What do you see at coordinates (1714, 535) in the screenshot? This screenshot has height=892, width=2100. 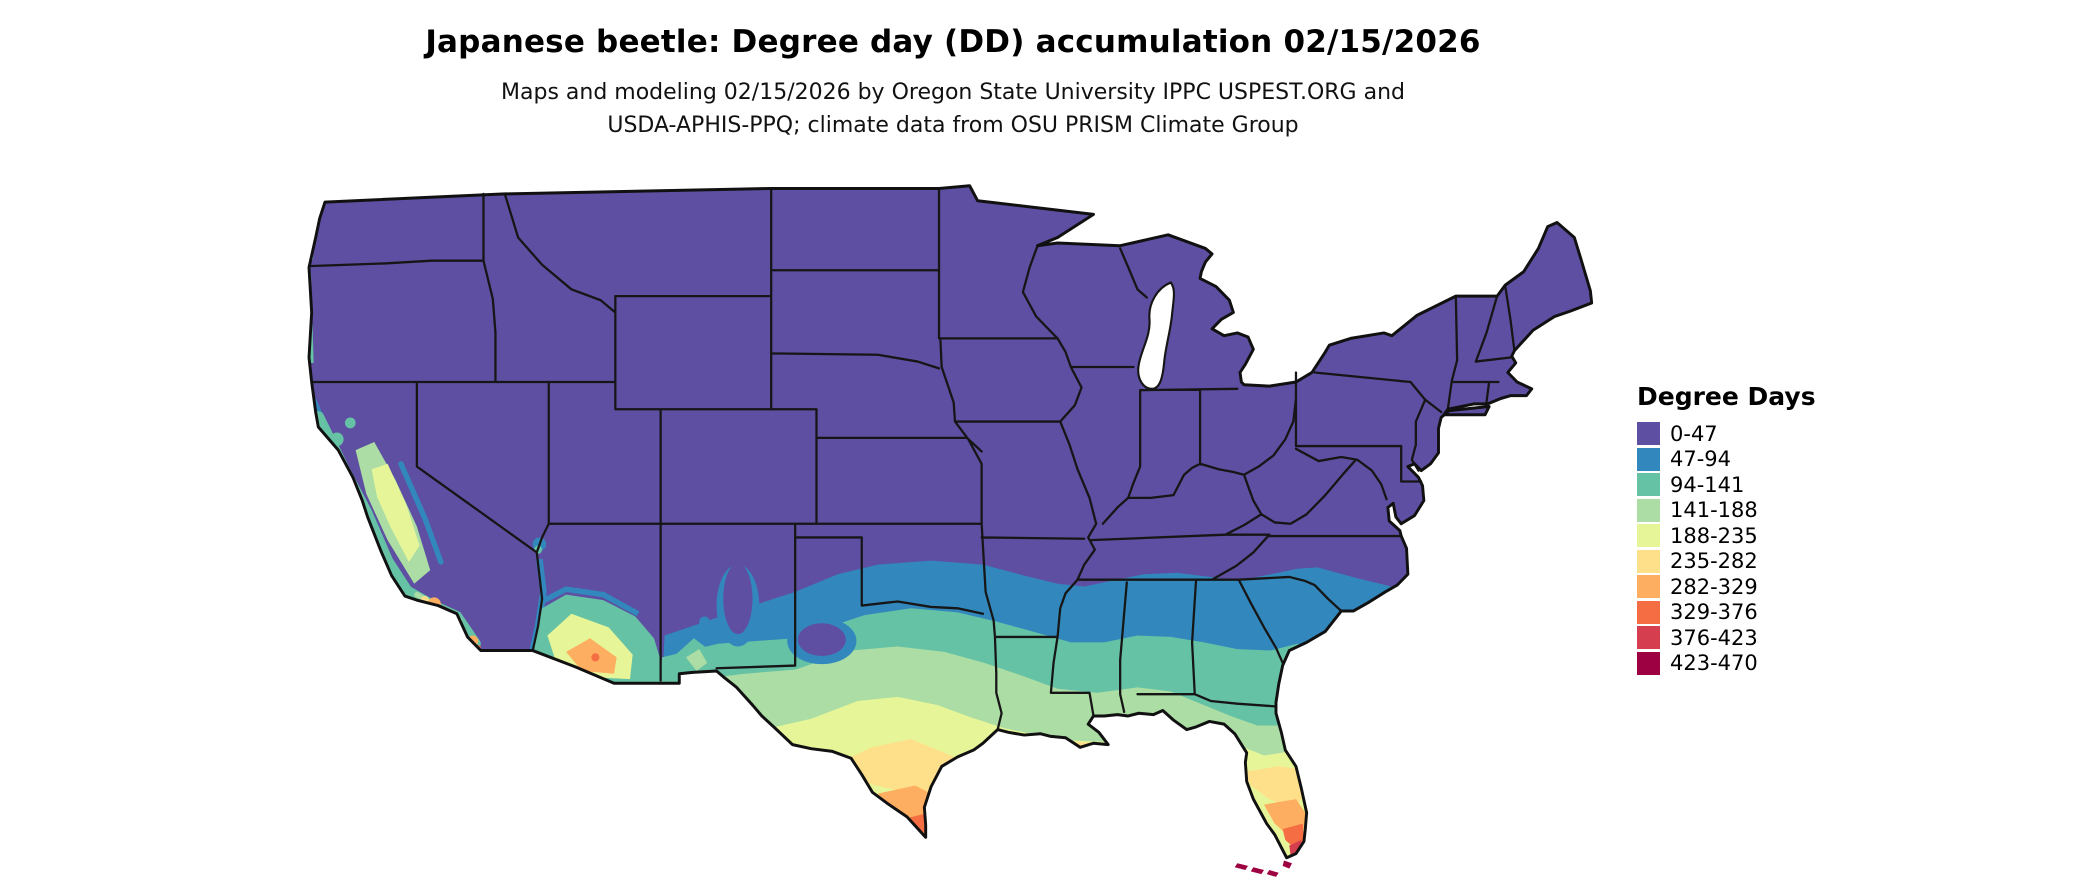 I see `legend-range-label: 188-235` at bounding box center [1714, 535].